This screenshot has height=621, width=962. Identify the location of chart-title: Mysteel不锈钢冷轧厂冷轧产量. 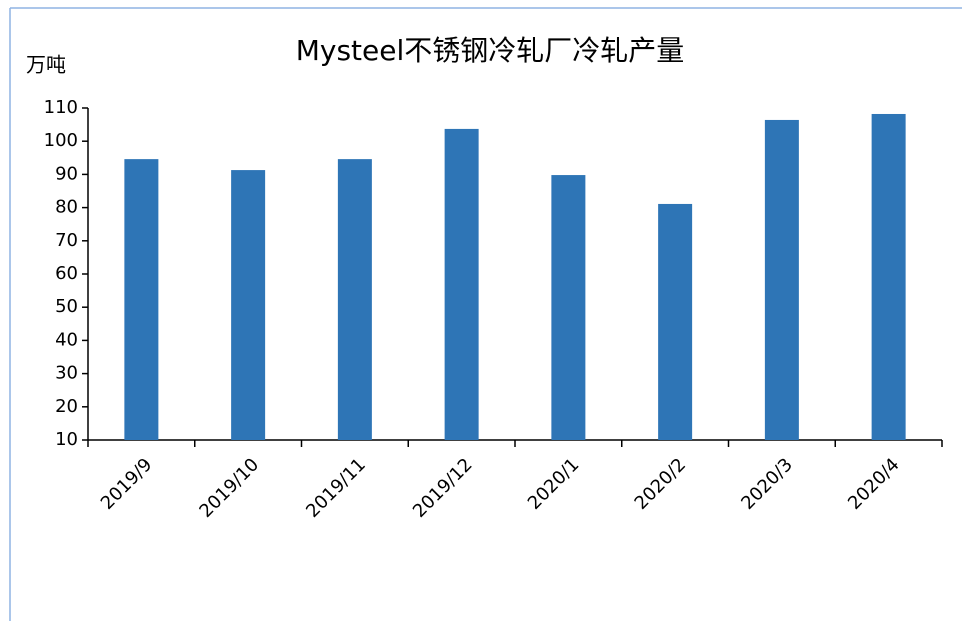
(490, 50).